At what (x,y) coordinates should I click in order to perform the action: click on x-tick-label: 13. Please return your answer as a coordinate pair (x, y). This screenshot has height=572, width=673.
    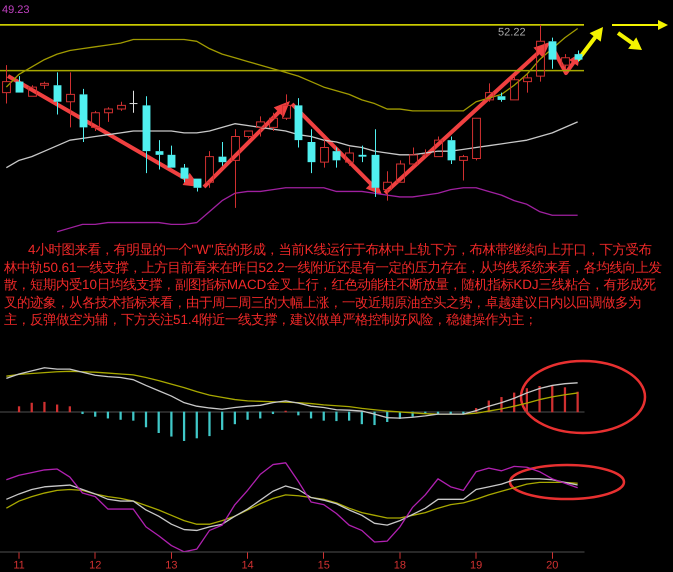
    Looking at the image, I should click on (171, 565).